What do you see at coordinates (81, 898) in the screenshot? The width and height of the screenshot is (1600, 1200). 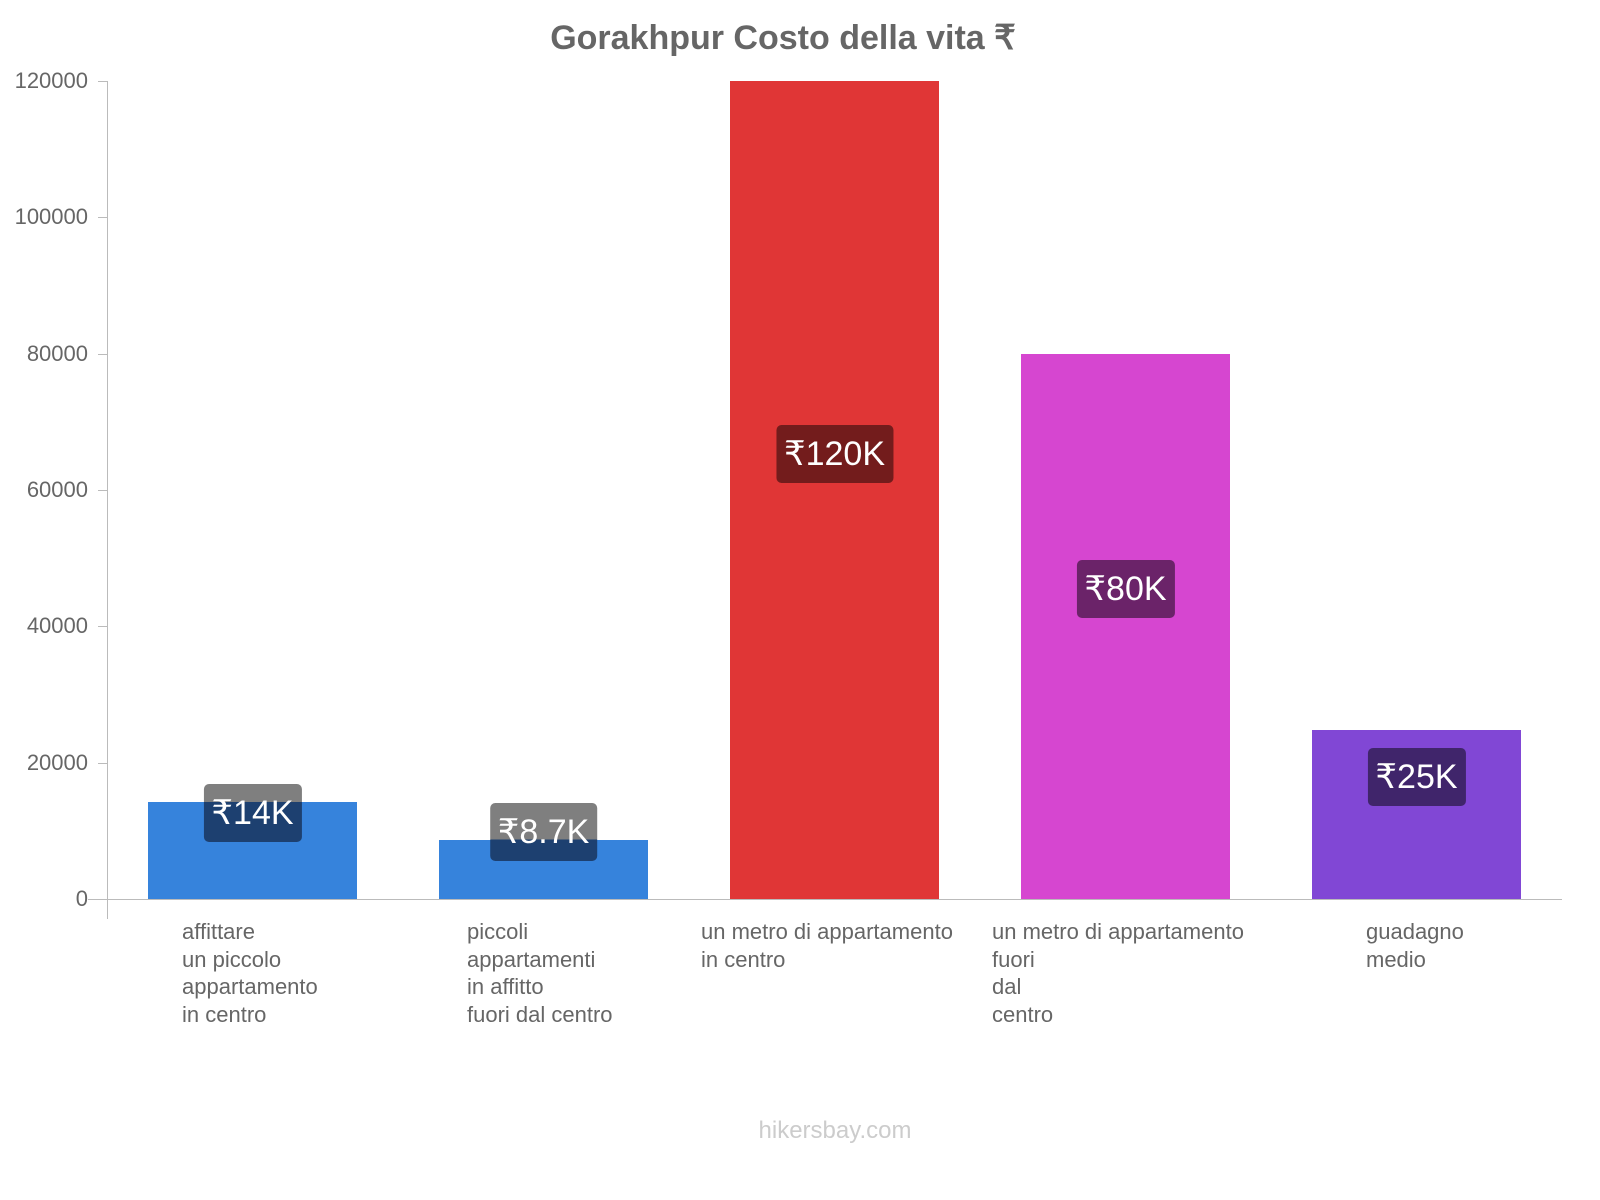 I see `y-tick-label: 0` at bounding box center [81, 898].